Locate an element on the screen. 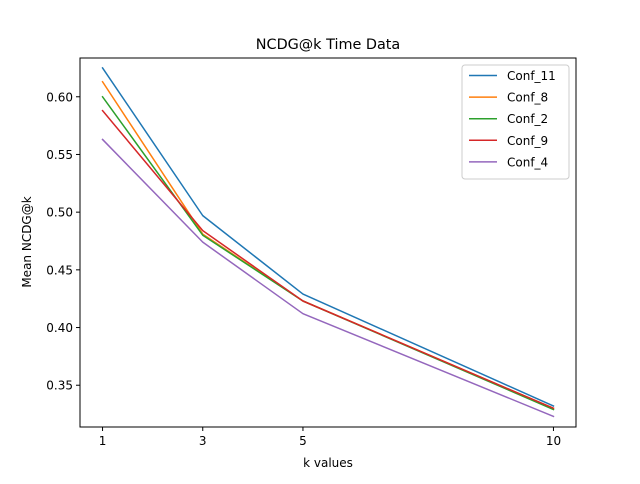 Image resolution: width=640 pixels, height=484 pixels. y-tick-label: 0.60 is located at coordinates (59, 97).